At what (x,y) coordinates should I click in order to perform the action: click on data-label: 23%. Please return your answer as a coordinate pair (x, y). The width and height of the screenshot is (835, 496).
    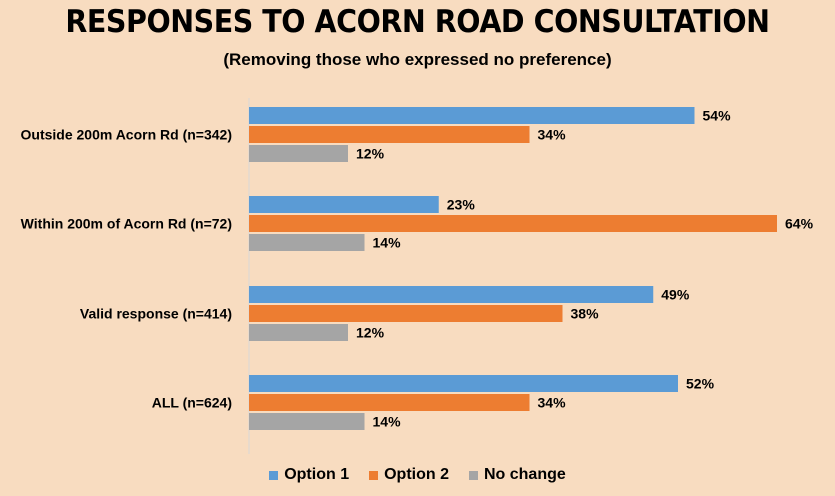
    Looking at the image, I should click on (461, 205).